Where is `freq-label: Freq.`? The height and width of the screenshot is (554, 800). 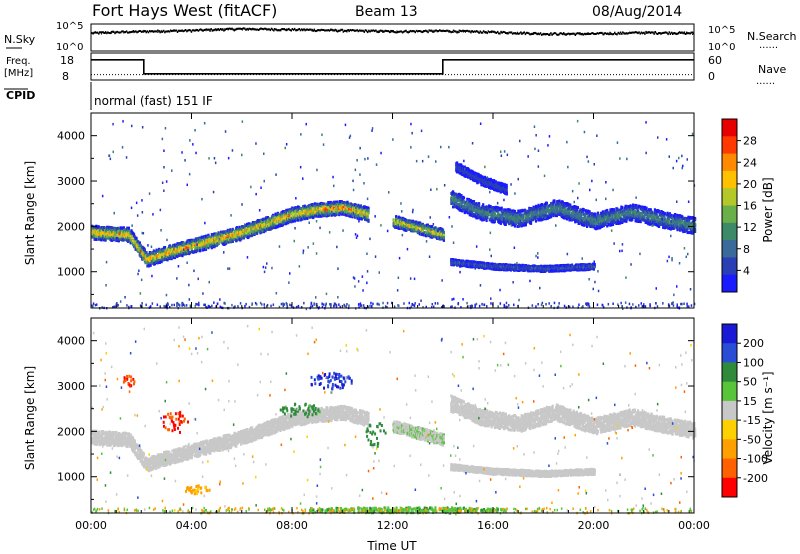
freq-label: Freq. is located at coordinates (18, 61).